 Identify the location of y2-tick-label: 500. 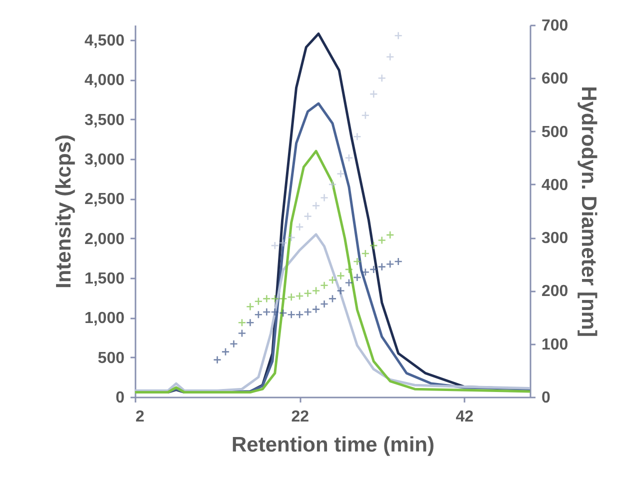
(555, 132).